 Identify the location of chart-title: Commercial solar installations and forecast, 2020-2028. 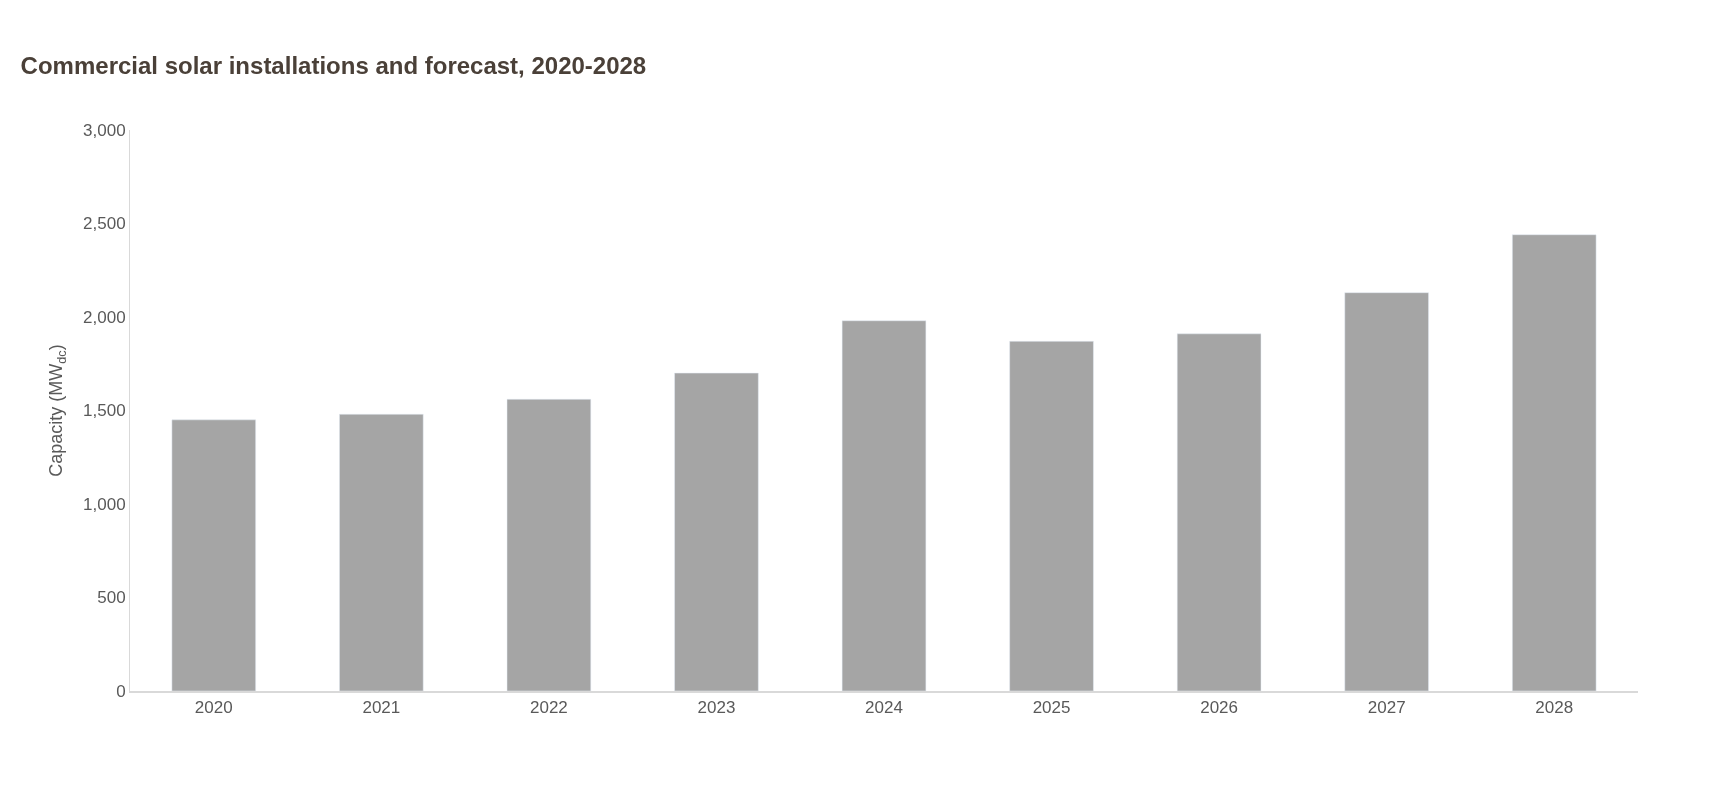
(333, 65).